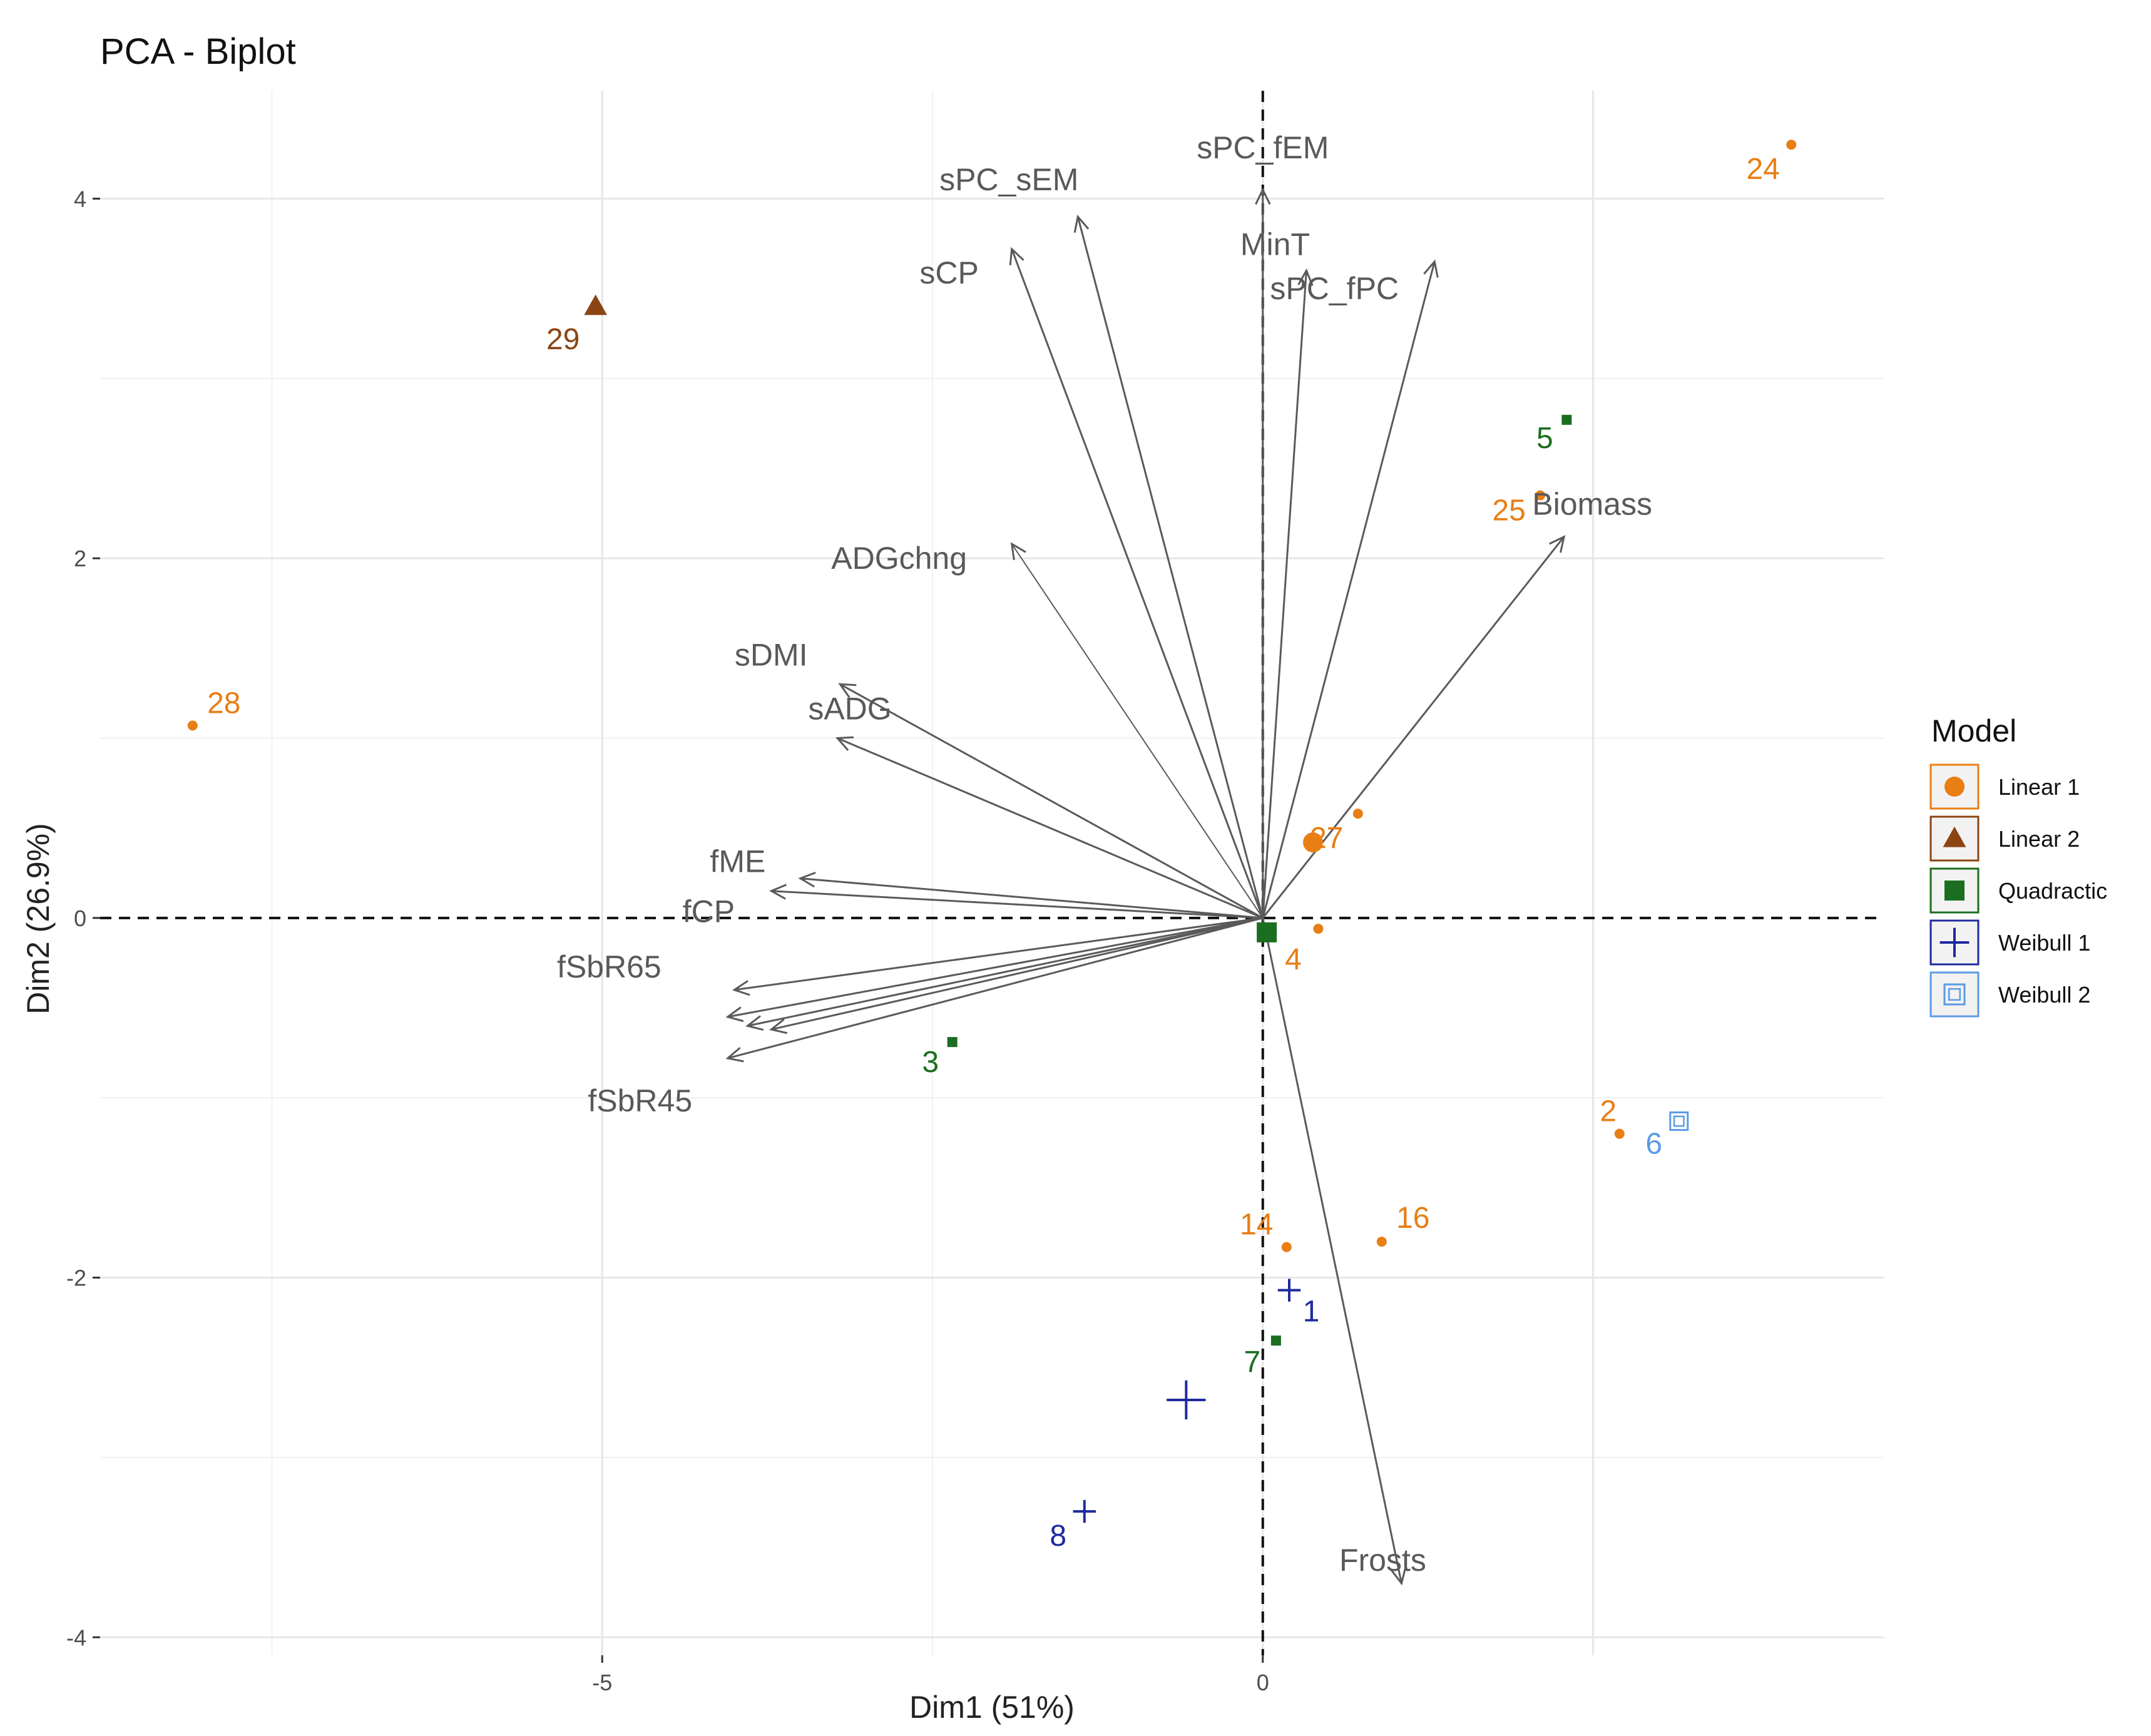  What do you see at coordinates (1253, 1362) in the screenshot?
I see `point-label: 7` at bounding box center [1253, 1362].